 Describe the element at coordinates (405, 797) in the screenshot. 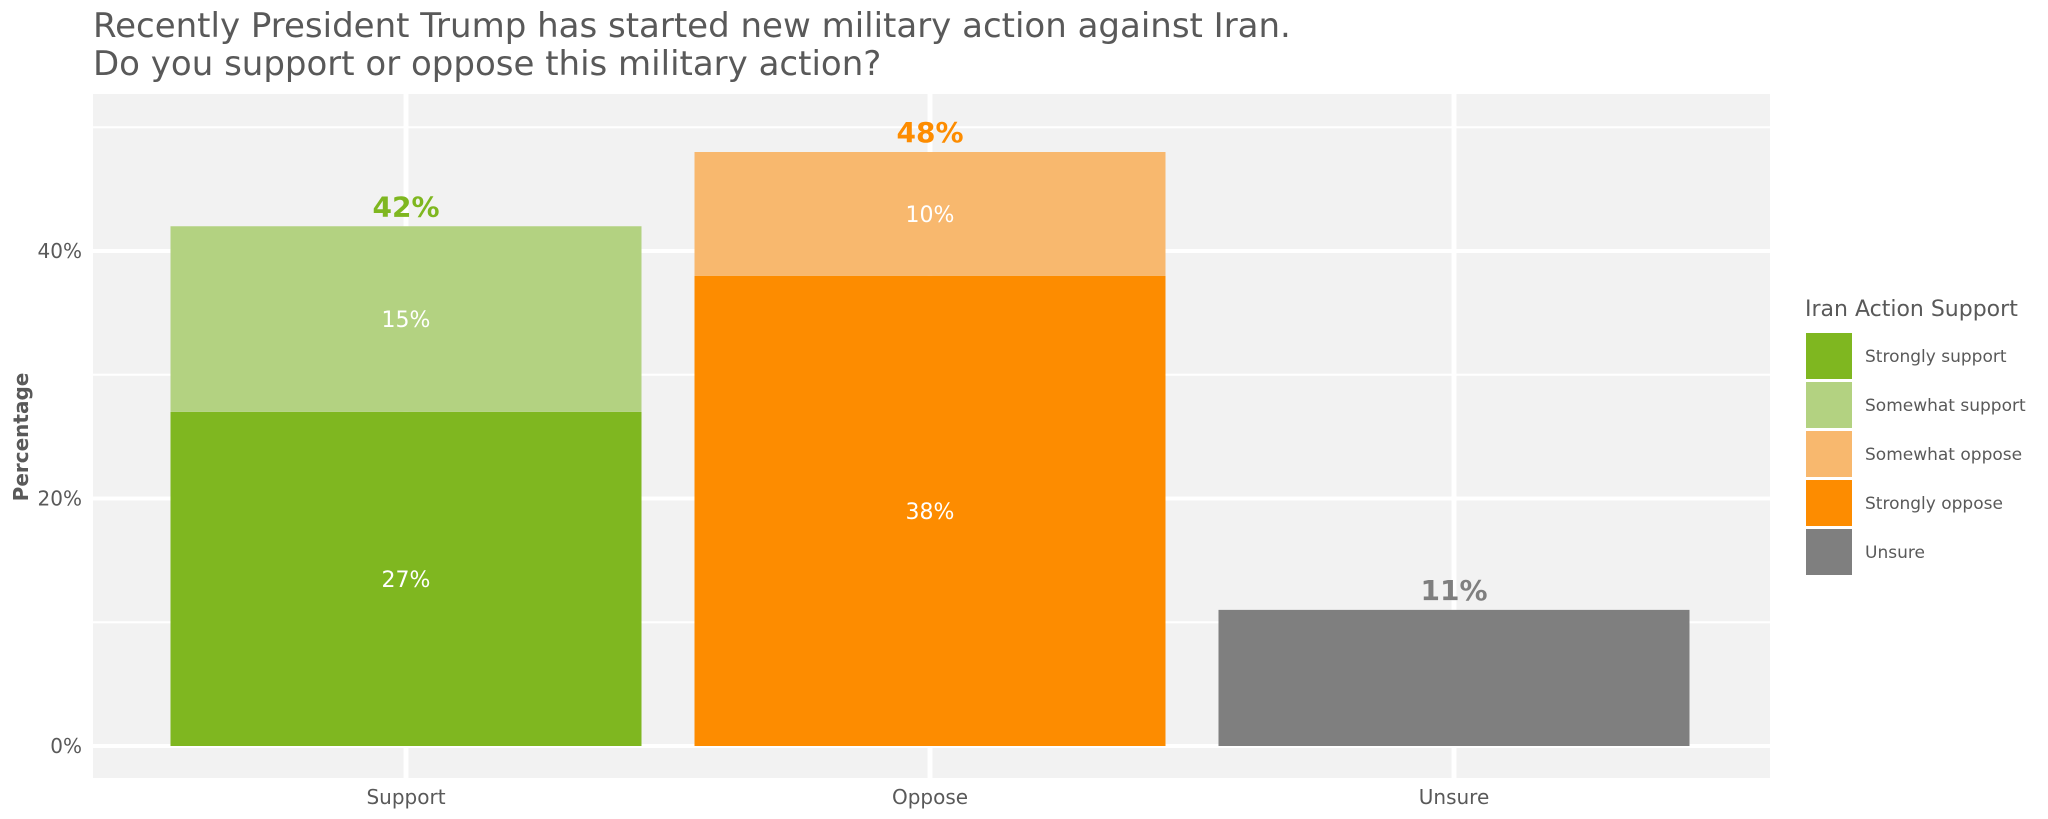

I see `x-tick-label: Support` at that location.